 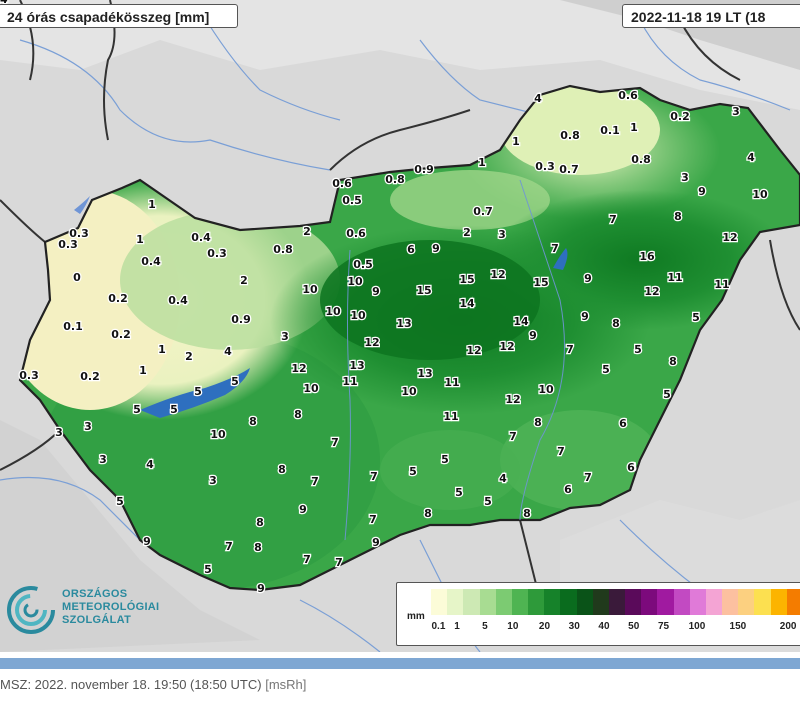 What do you see at coordinates (97, 620) in the screenshot?
I see `logo-line-3: SZOLGÁLAT` at bounding box center [97, 620].